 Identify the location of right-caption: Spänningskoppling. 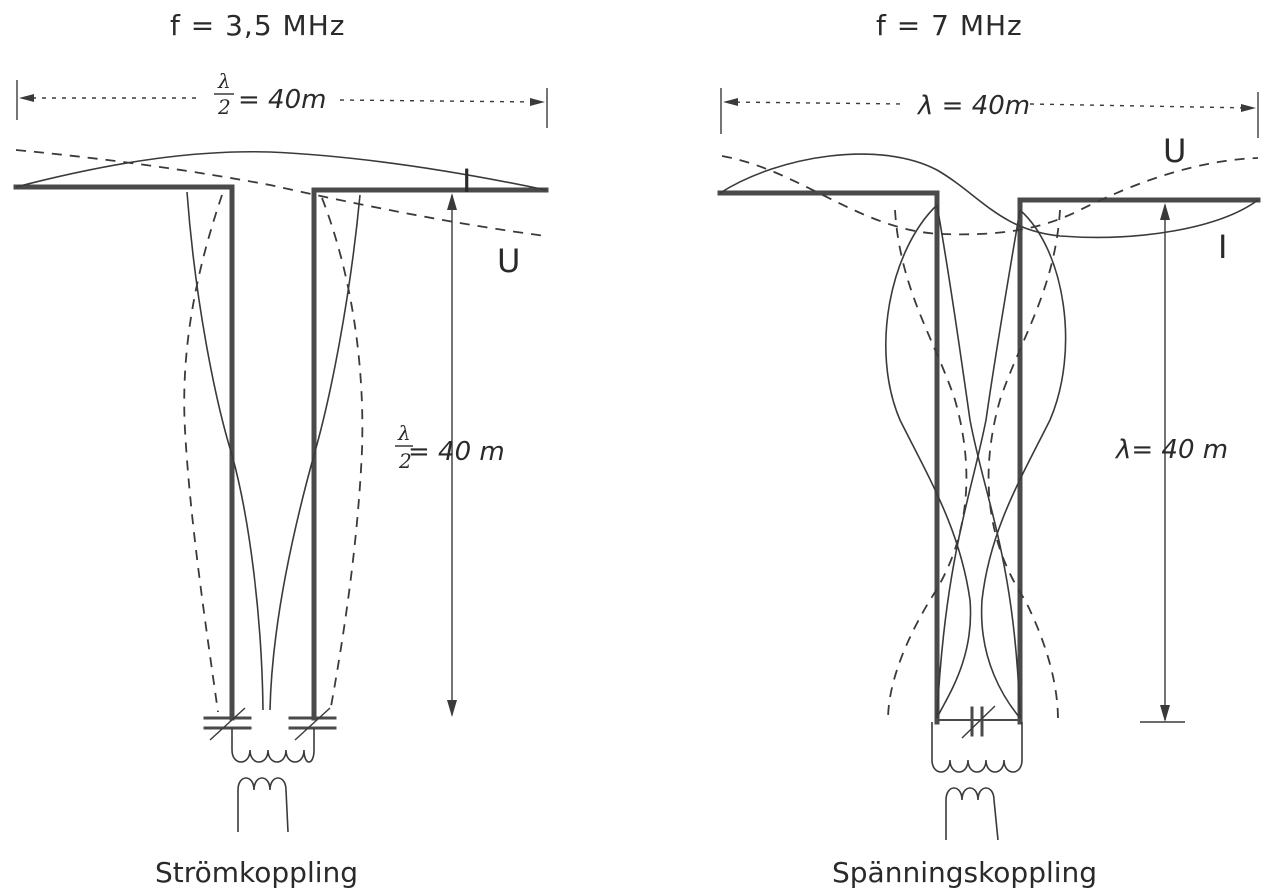
(964, 872).